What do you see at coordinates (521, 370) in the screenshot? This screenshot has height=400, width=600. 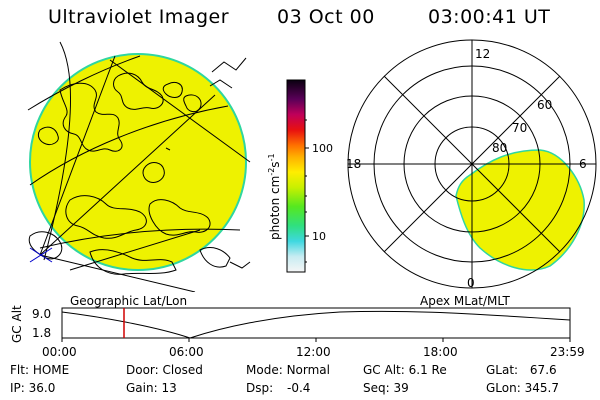 I see `glat-readout: GLat: 67.6` at bounding box center [521, 370].